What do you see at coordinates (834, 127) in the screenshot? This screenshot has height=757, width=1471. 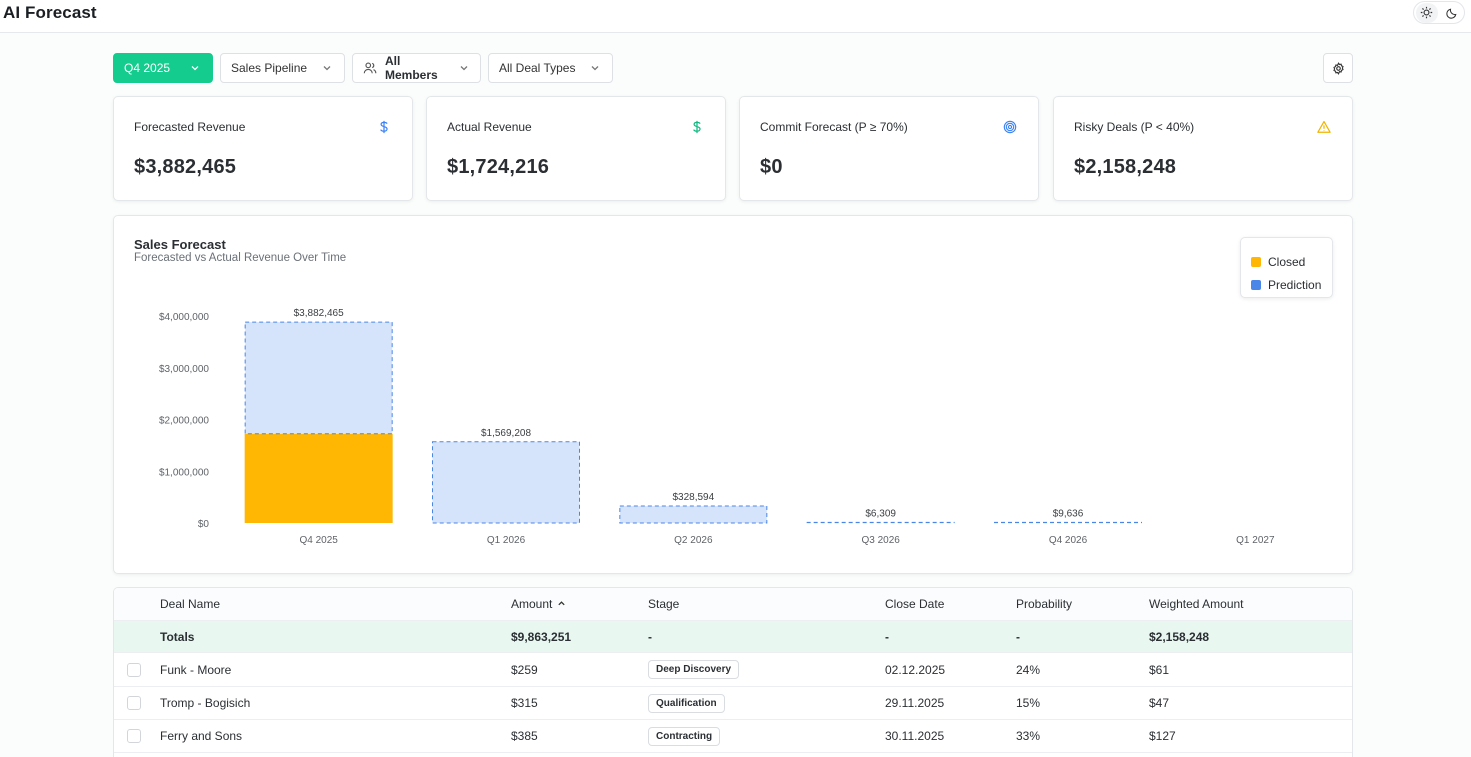 I see `kpi-title: Commit Forecast (P ≥ 70%)` at bounding box center [834, 127].